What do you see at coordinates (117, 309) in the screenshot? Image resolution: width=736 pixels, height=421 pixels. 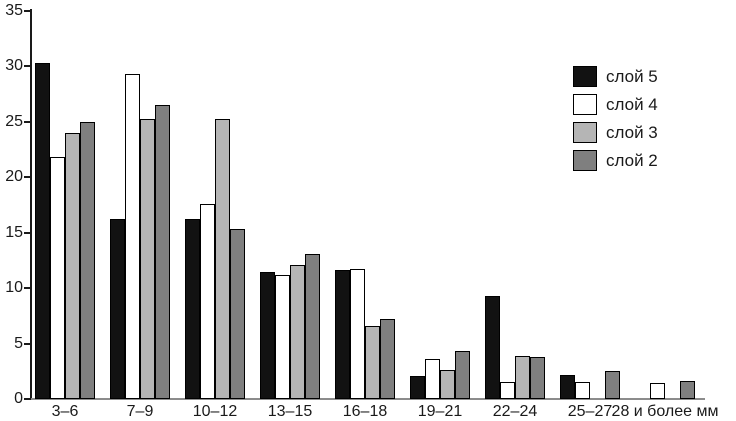 I see `bar-слой-5-7–9` at bounding box center [117, 309].